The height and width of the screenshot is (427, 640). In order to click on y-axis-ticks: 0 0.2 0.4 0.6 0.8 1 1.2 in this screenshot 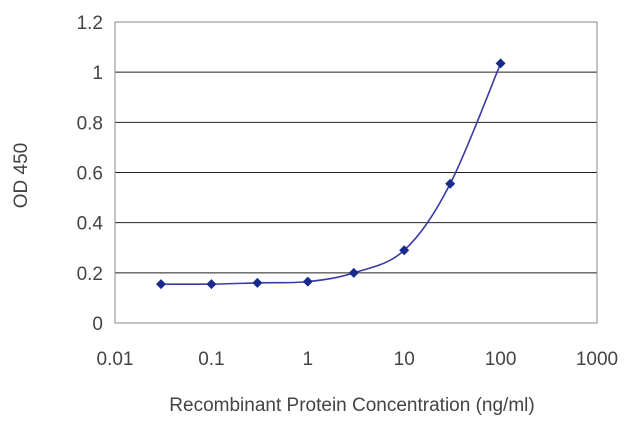, I will do `click(90, 174)`.